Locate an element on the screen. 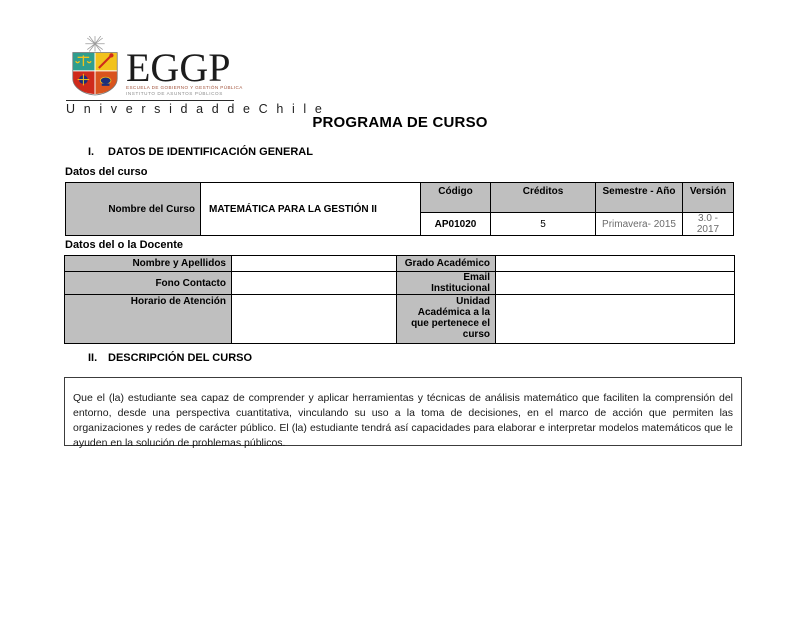 This screenshot has height=618, width=800. section-2-title: DESCRIPCIÓN DEL CURSO is located at coordinates (180, 358).